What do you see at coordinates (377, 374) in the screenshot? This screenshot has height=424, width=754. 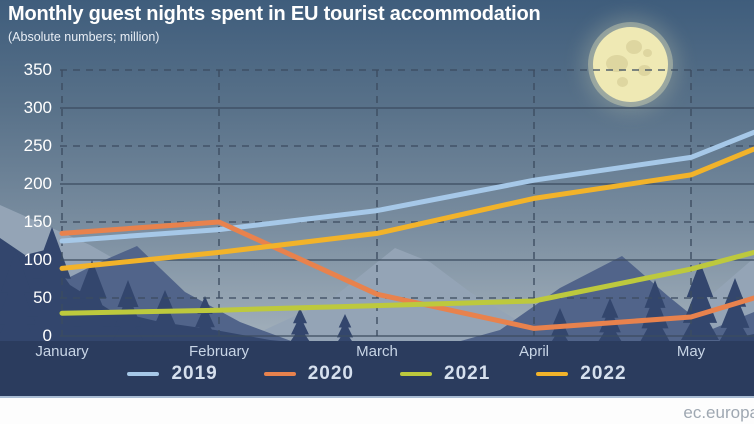 I see `legend: 2019 2020 2021 2022` at bounding box center [377, 374].